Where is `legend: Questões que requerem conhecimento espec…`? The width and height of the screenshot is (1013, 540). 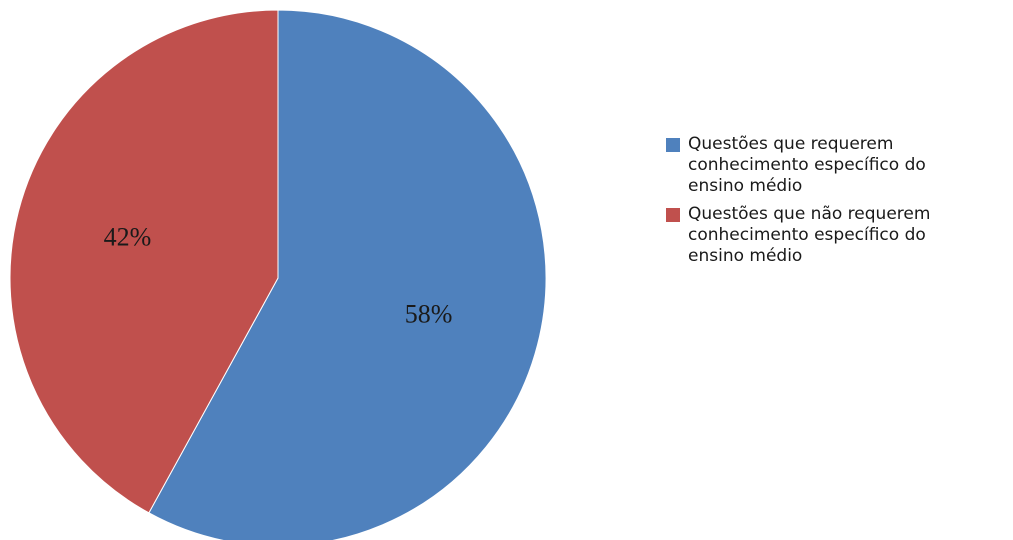 legend: Questões que requerem conhecimento espec… is located at coordinates (831, 204).